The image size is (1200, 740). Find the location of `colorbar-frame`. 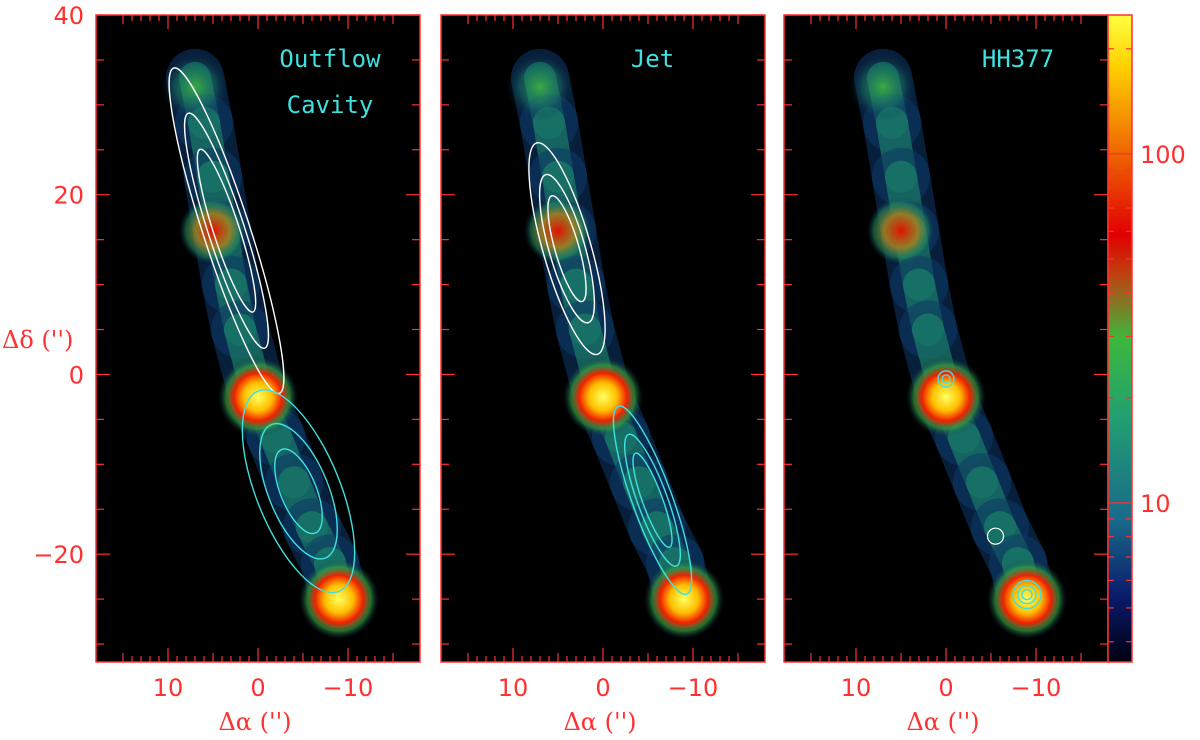

colorbar-frame is located at coordinates (1120, 338).